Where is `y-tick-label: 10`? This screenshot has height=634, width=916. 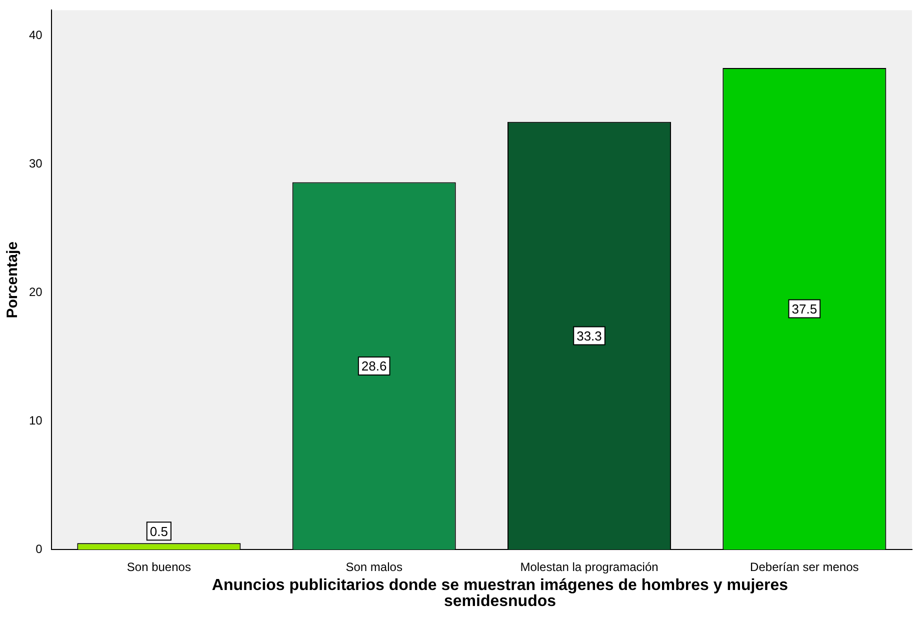 y-tick-label: 10 is located at coordinates (35, 420).